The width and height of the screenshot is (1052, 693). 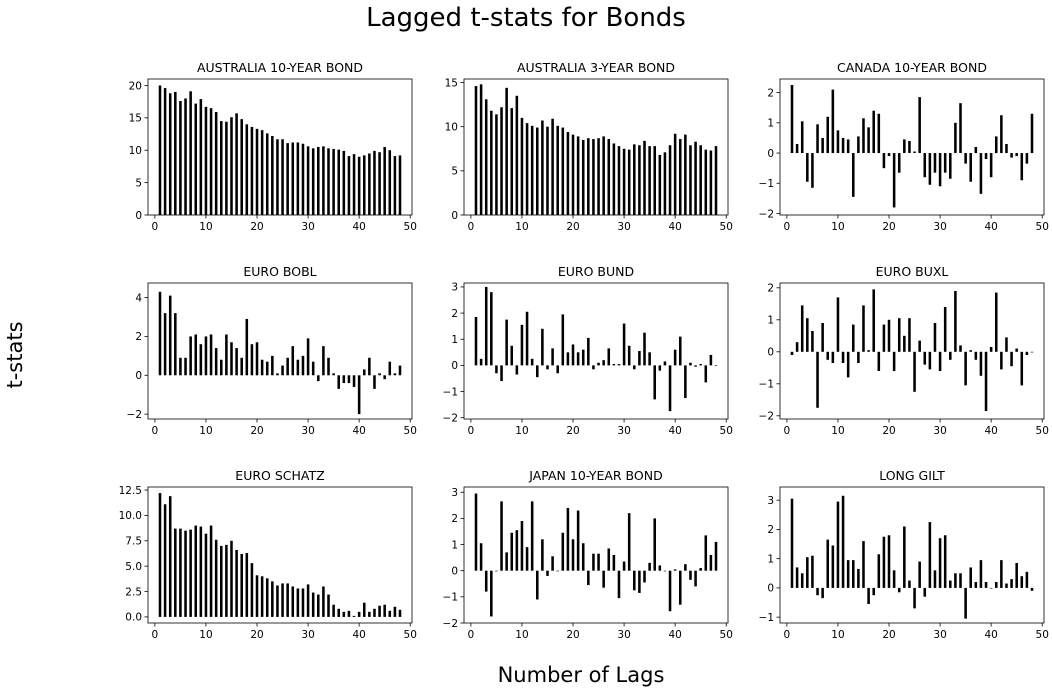 I want to click on y-tick-label: 12.5, so click(x=130, y=491).